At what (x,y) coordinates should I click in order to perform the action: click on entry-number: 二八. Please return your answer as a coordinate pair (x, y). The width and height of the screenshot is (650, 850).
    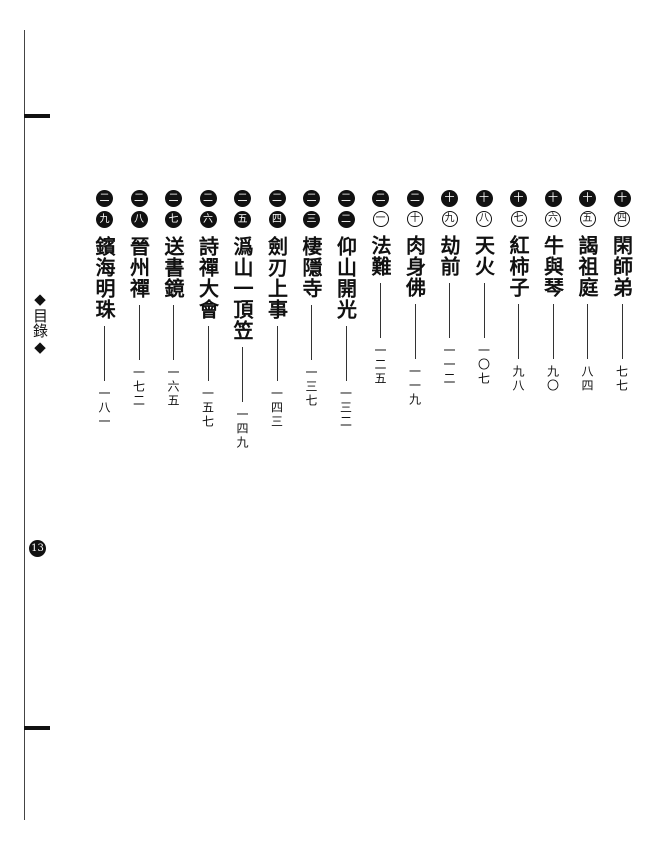
    Looking at the image, I should click on (139, 211).